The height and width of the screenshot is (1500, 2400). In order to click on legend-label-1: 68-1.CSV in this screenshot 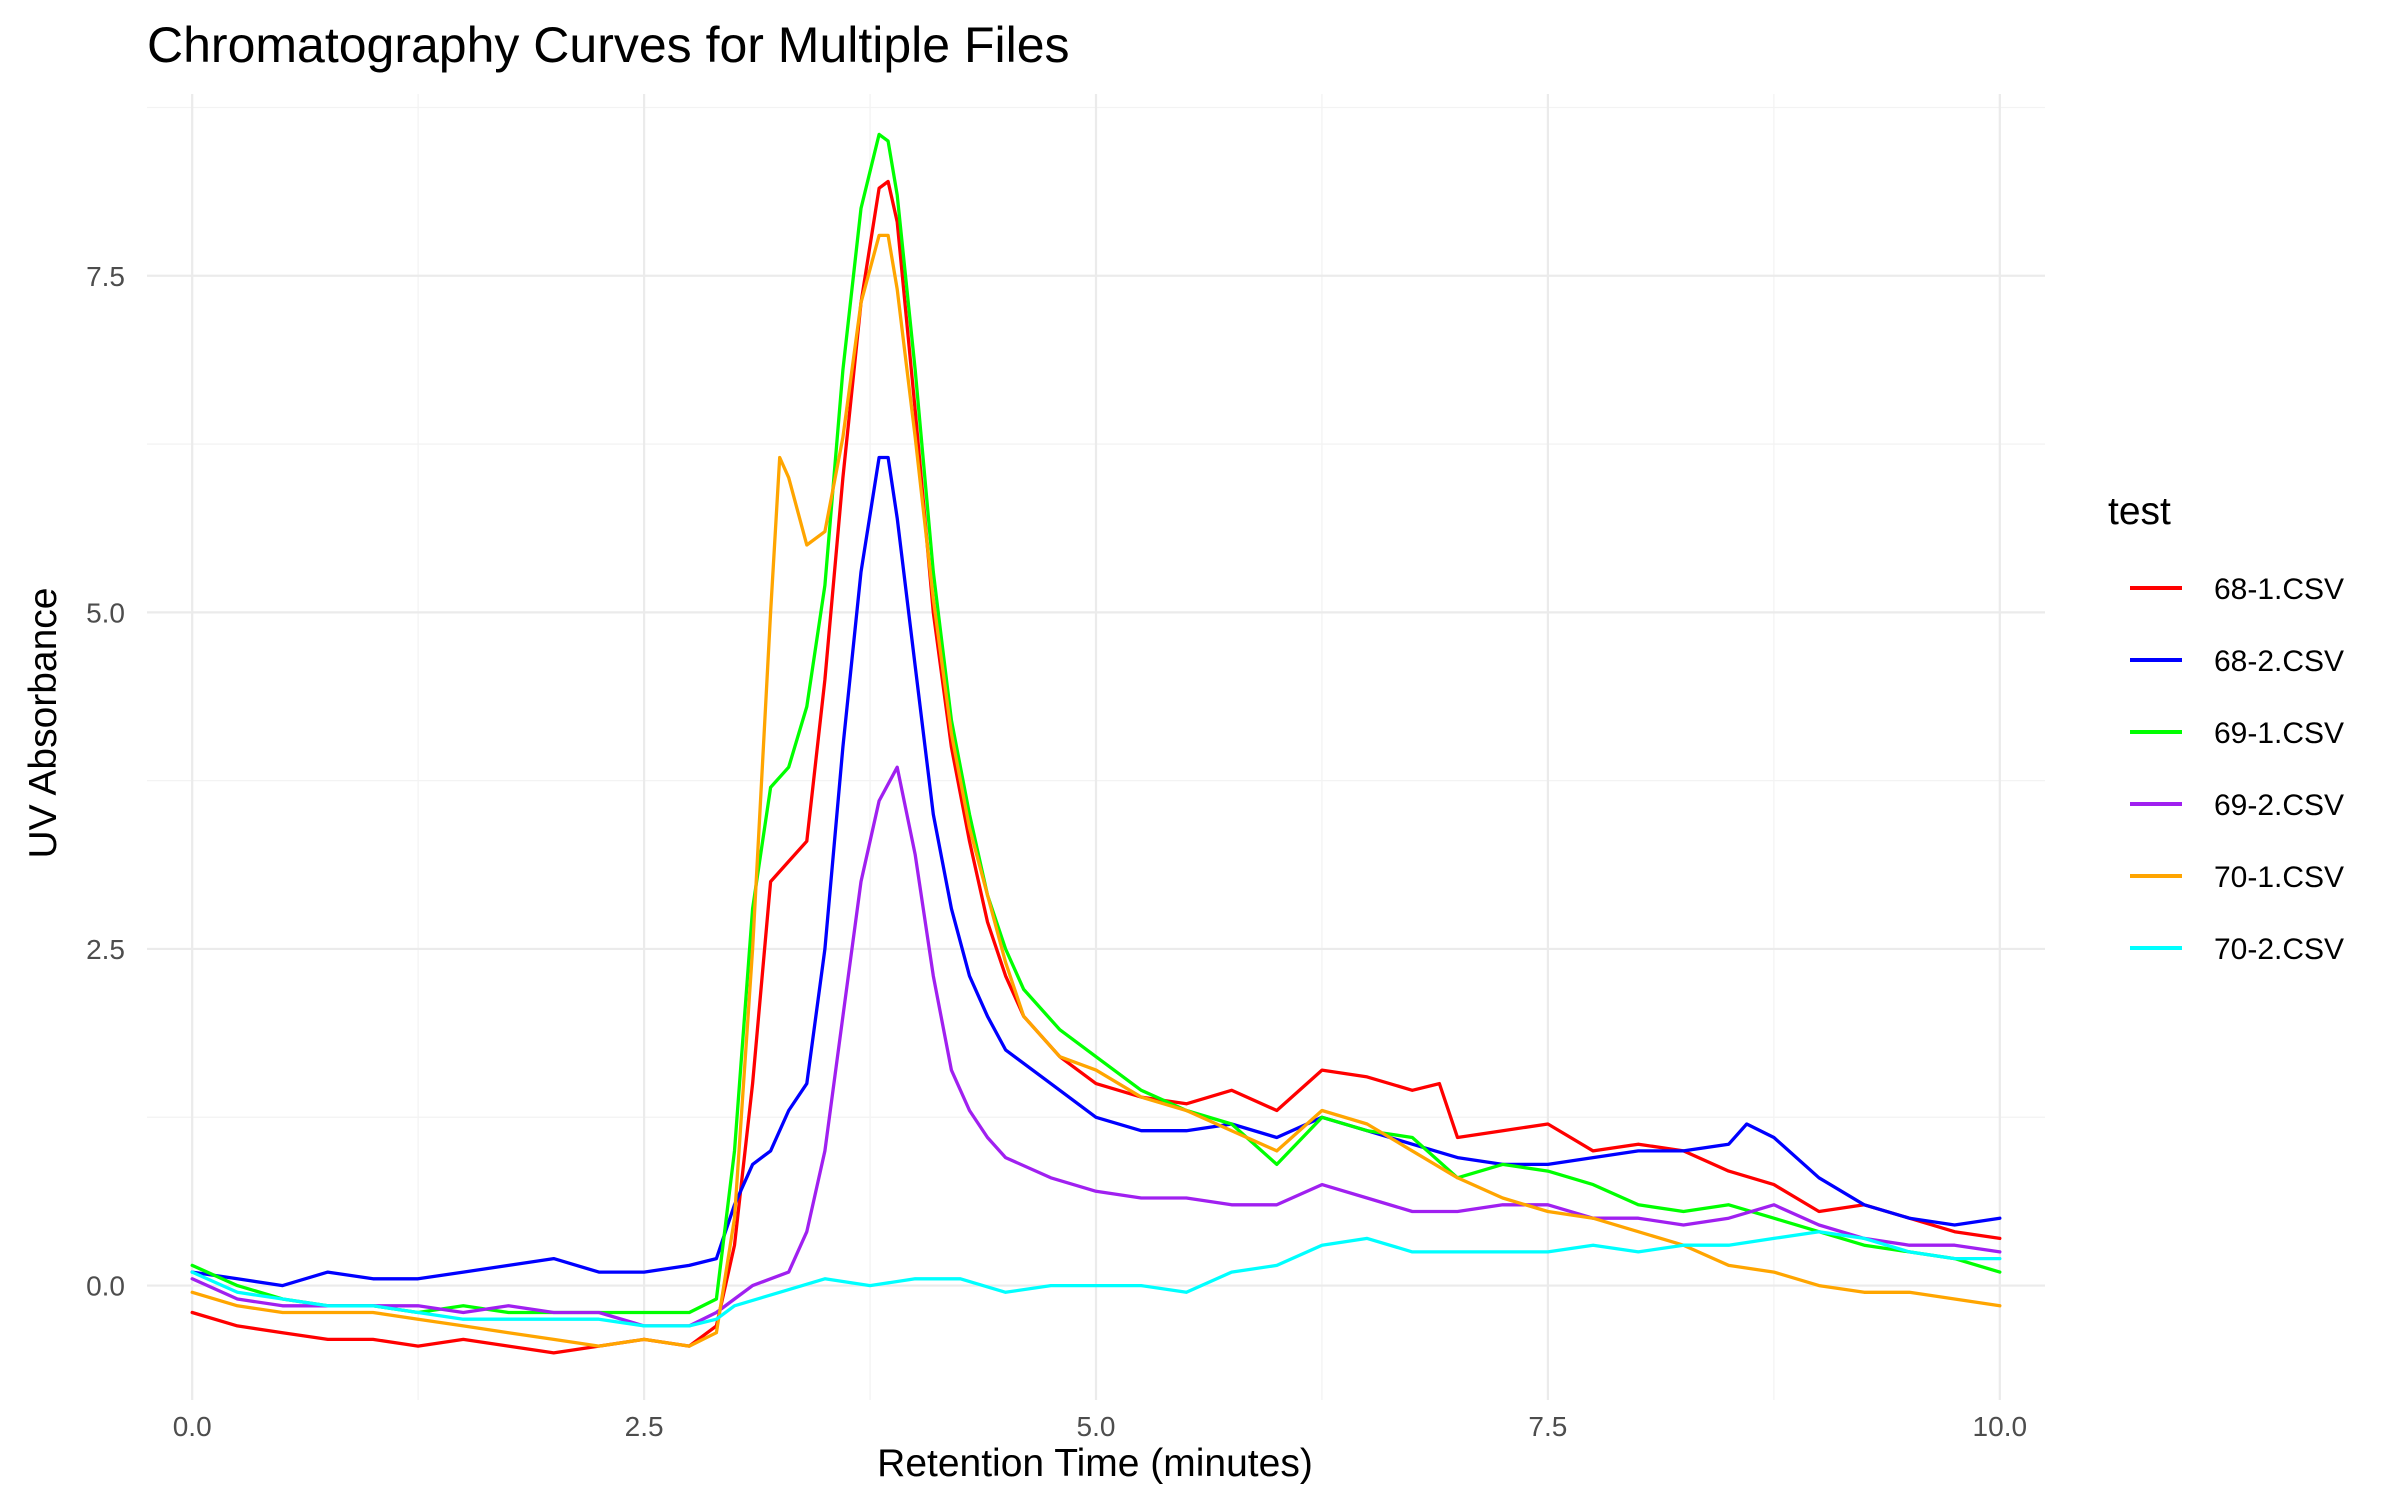, I will do `click(2279, 589)`.